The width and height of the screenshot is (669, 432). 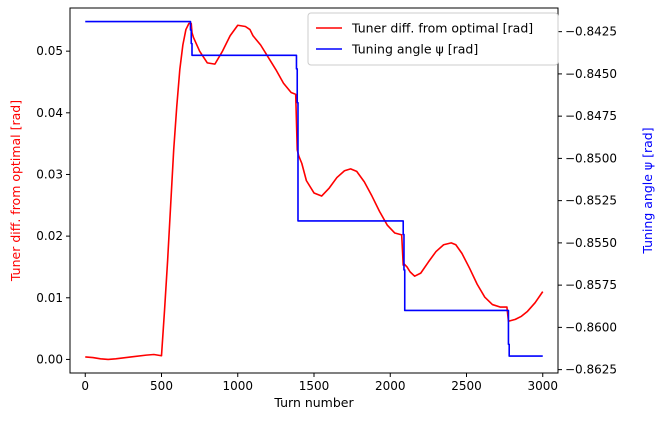 What do you see at coordinates (591, 201) in the screenshot?
I see `right-y-tick-label: −0.8525` at bounding box center [591, 201].